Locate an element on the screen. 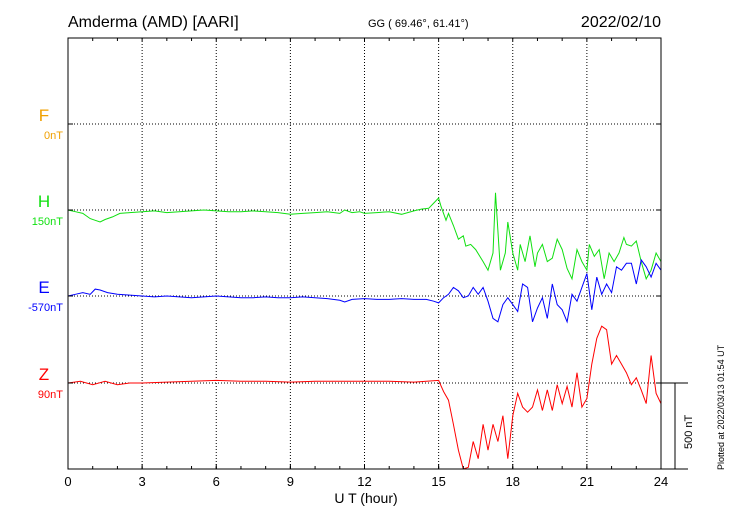 The height and width of the screenshot is (520, 730). x-tick-label: 6 is located at coordinates (216, 481).